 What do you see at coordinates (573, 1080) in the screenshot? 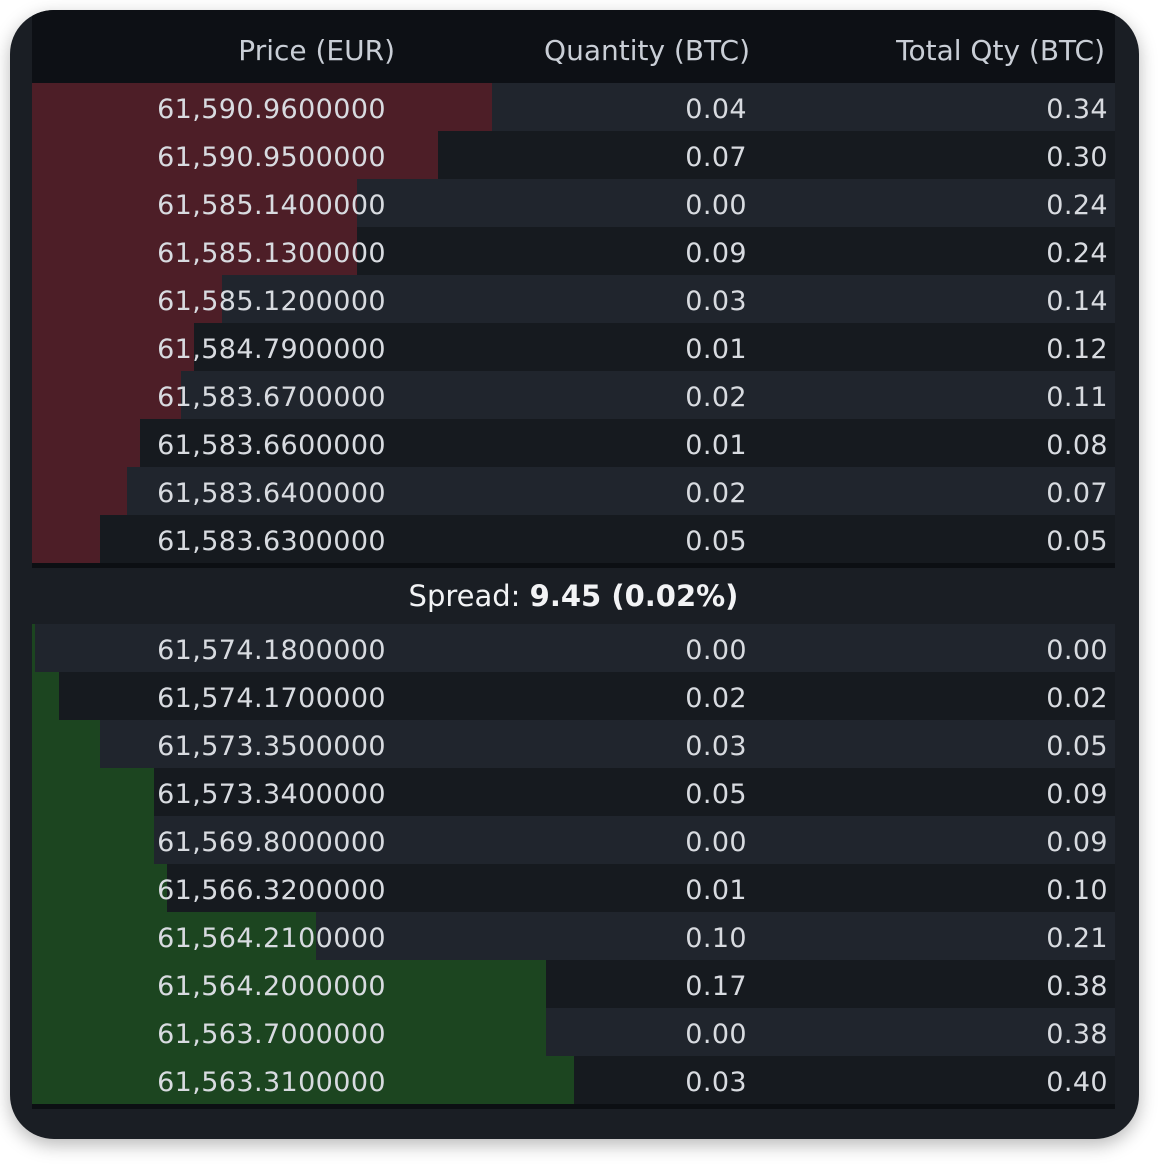
I see `bid-order-row: 61,563.3100000 0.03 0.40` at bounding box center [573, 1080].